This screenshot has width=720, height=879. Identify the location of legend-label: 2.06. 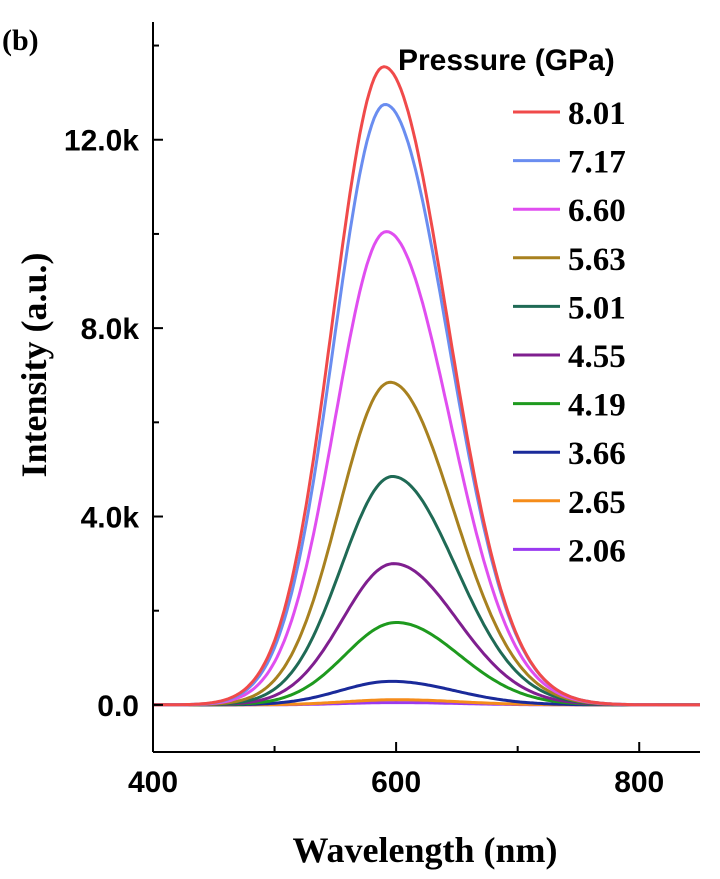
(597, 551).